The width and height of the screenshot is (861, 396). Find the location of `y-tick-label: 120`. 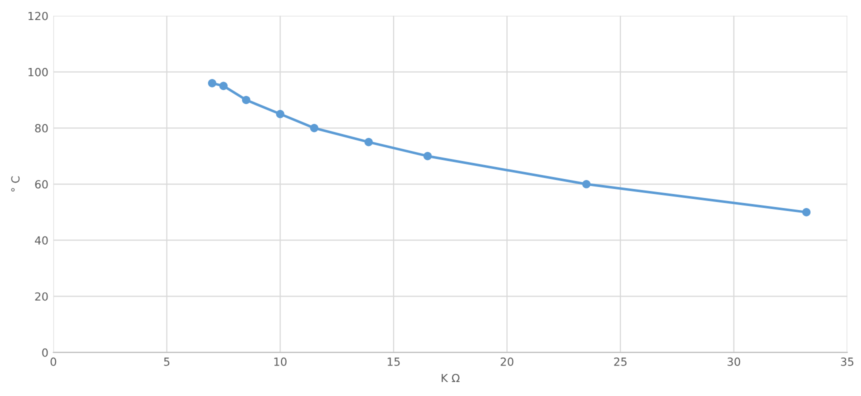

y-tick-label: 120 is located at coordinates (38, 16).